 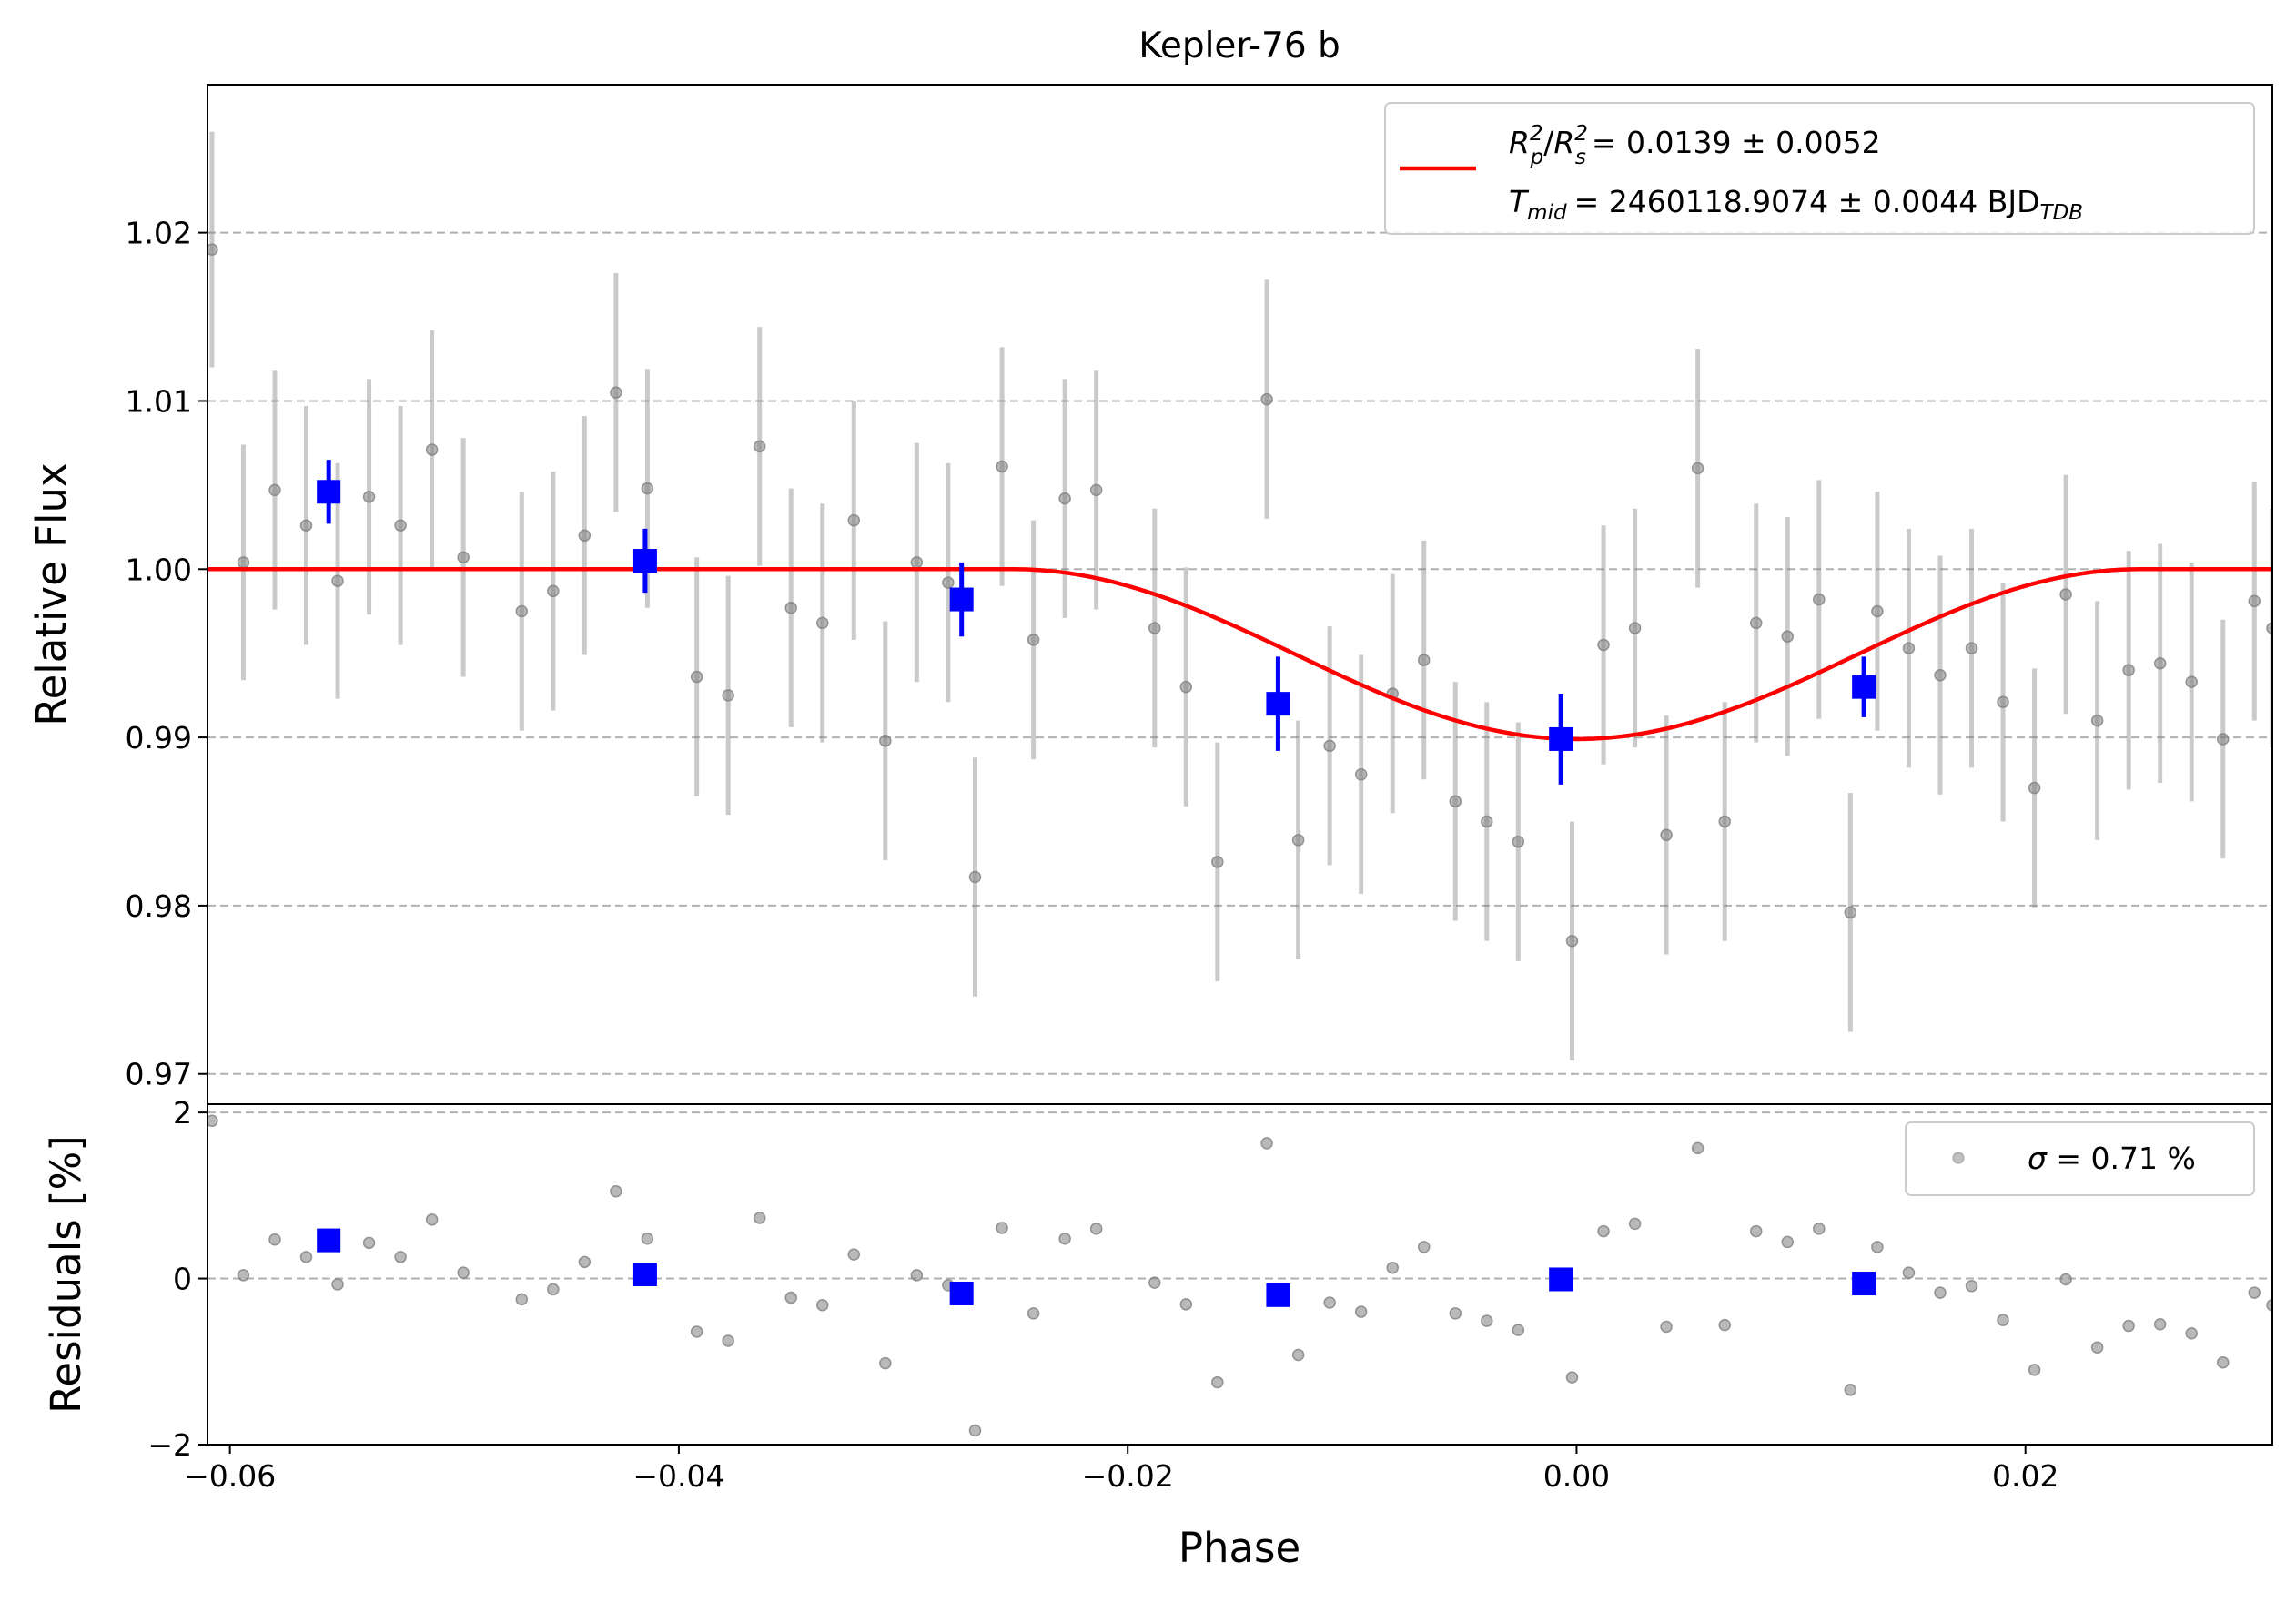 What do you see at coordinates (51, 593) in the screenshot?
I see `top-panel-y-label: Relative Flux` at bounding box center [51, 593].